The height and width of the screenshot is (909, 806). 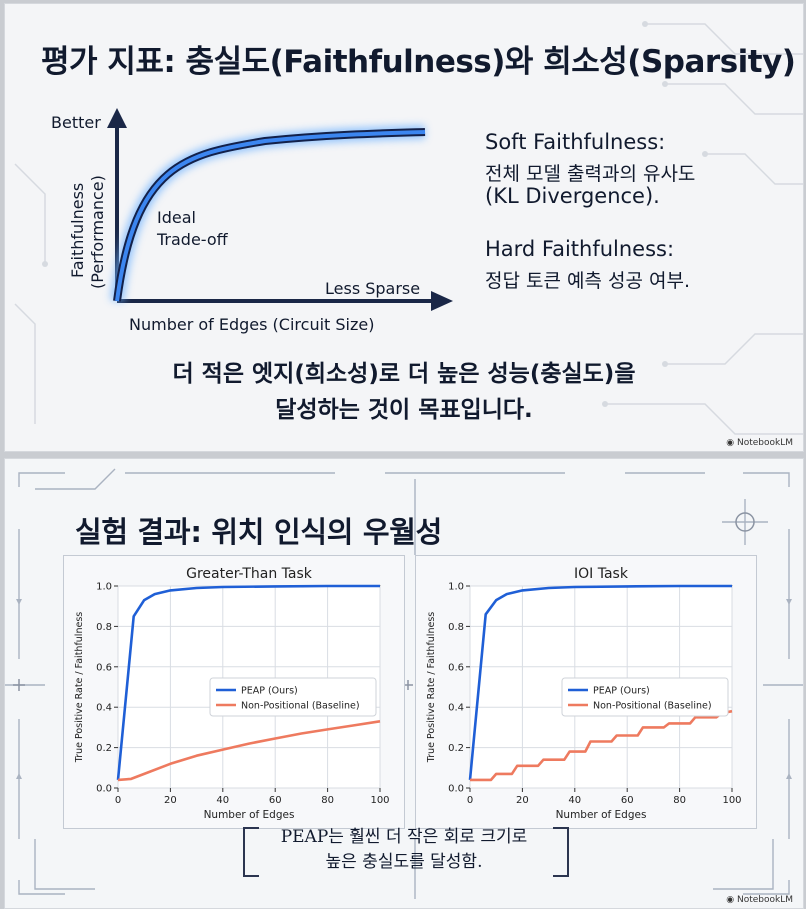 I want to click on x-end-label: Less Sparse, so click(x=372, y=288).